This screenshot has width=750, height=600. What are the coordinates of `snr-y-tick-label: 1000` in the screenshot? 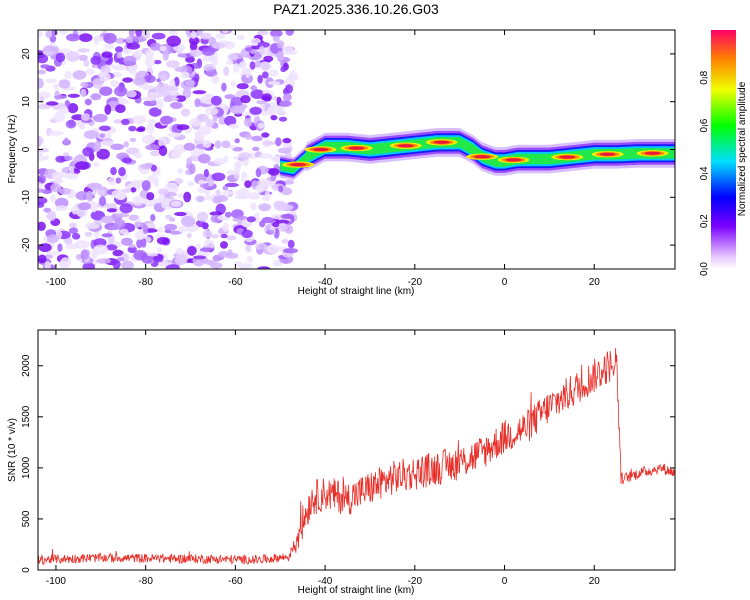 It's located at (26, 467).